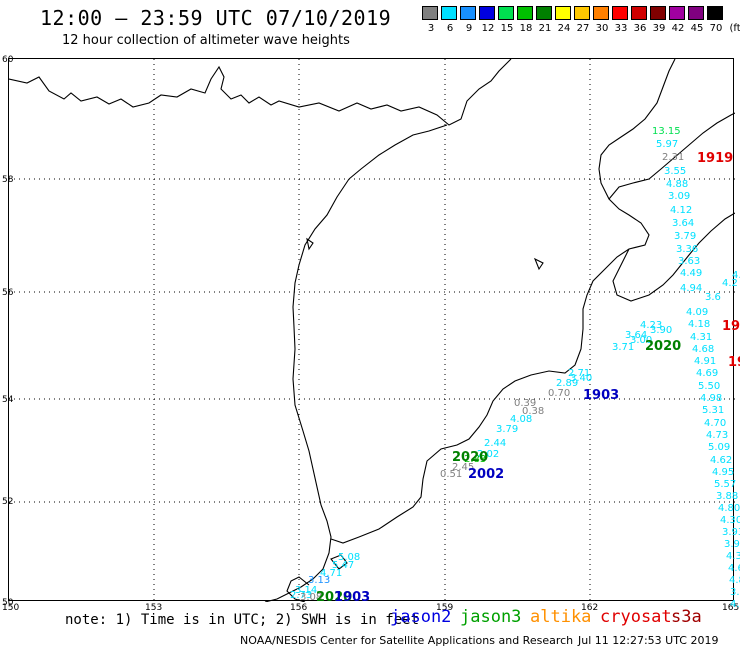 The width and height of the screenshot is (740, 650). Describe the element at coordinates (717, 435) in the screenshot. I see `wave-height-label: 4.73` at that location.